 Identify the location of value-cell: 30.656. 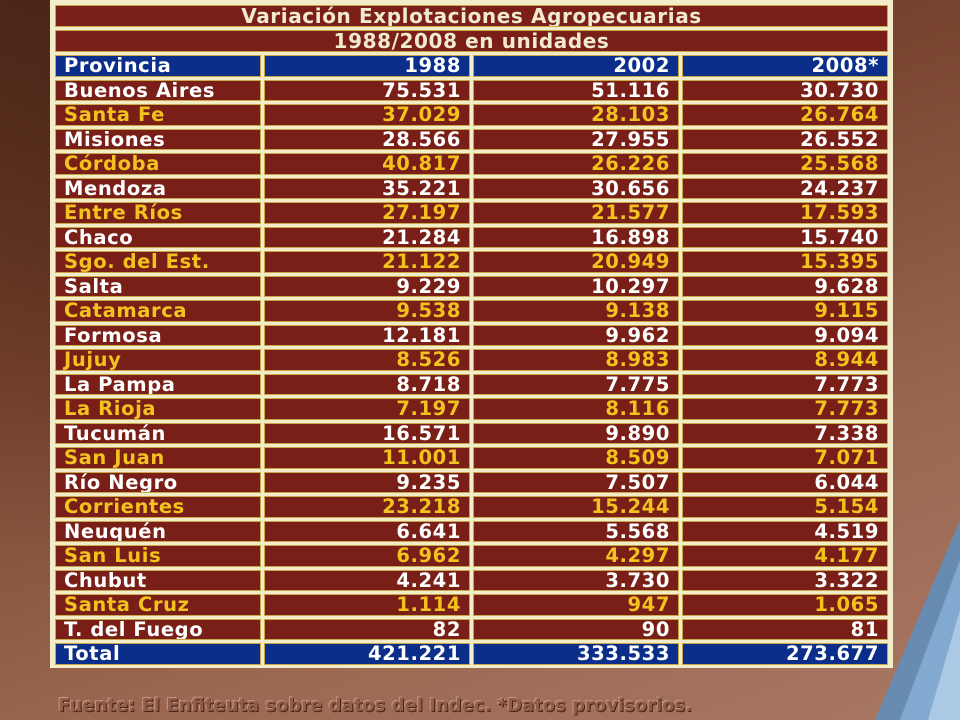
(576, 188).